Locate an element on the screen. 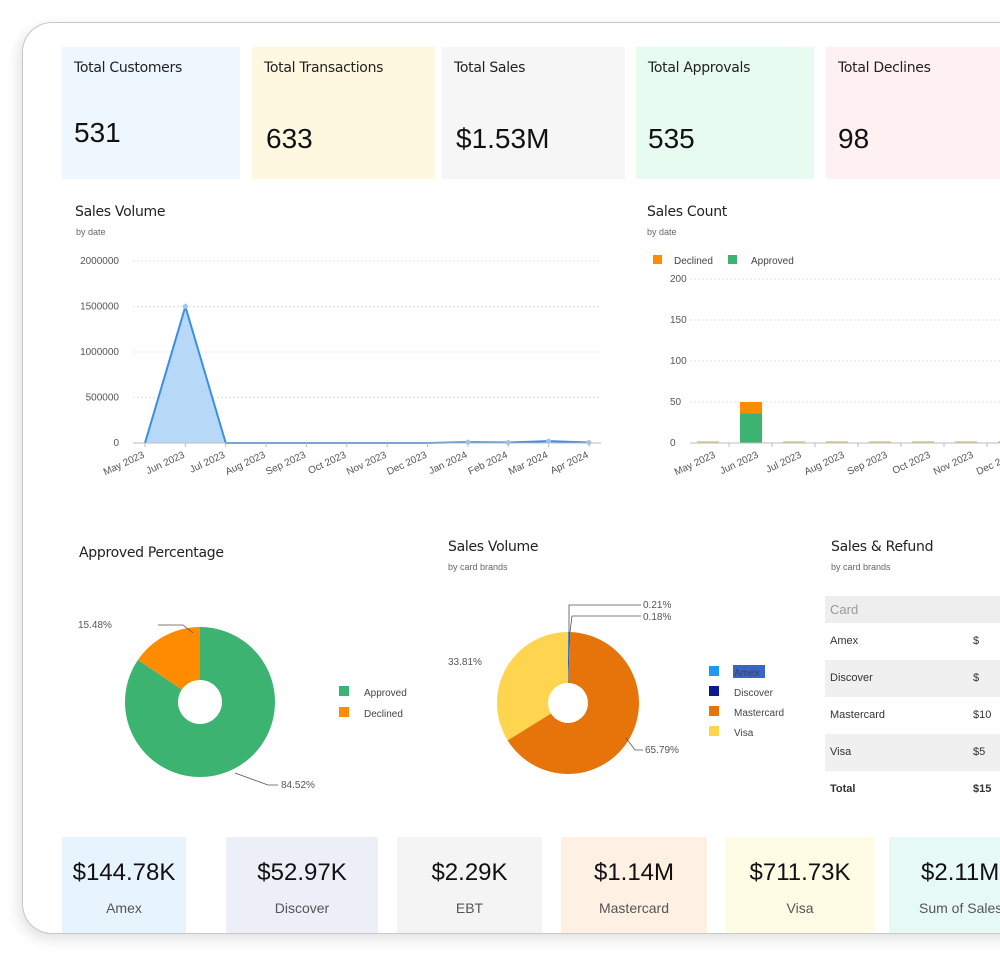 The image size is (1000, 954). brand-card-label: Discover is located at coordinates (302, 908).